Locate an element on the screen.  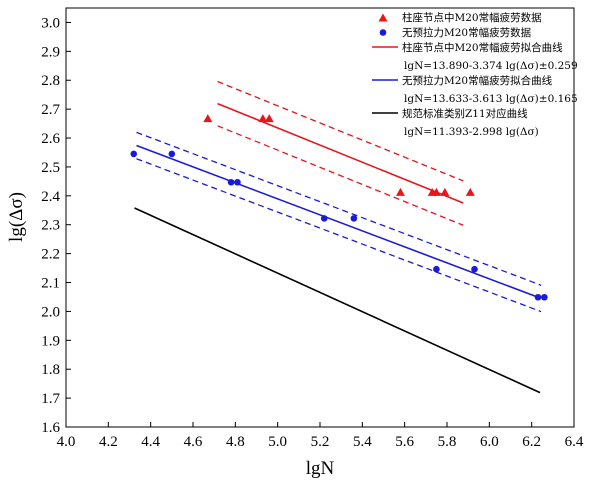
x-axis: 4.0 4.2 4.4 4.6 4.8 5.0 5.2 5.4 5.6 5.8 6.0 6.2 6.4 is located at coordinates (320, 436).